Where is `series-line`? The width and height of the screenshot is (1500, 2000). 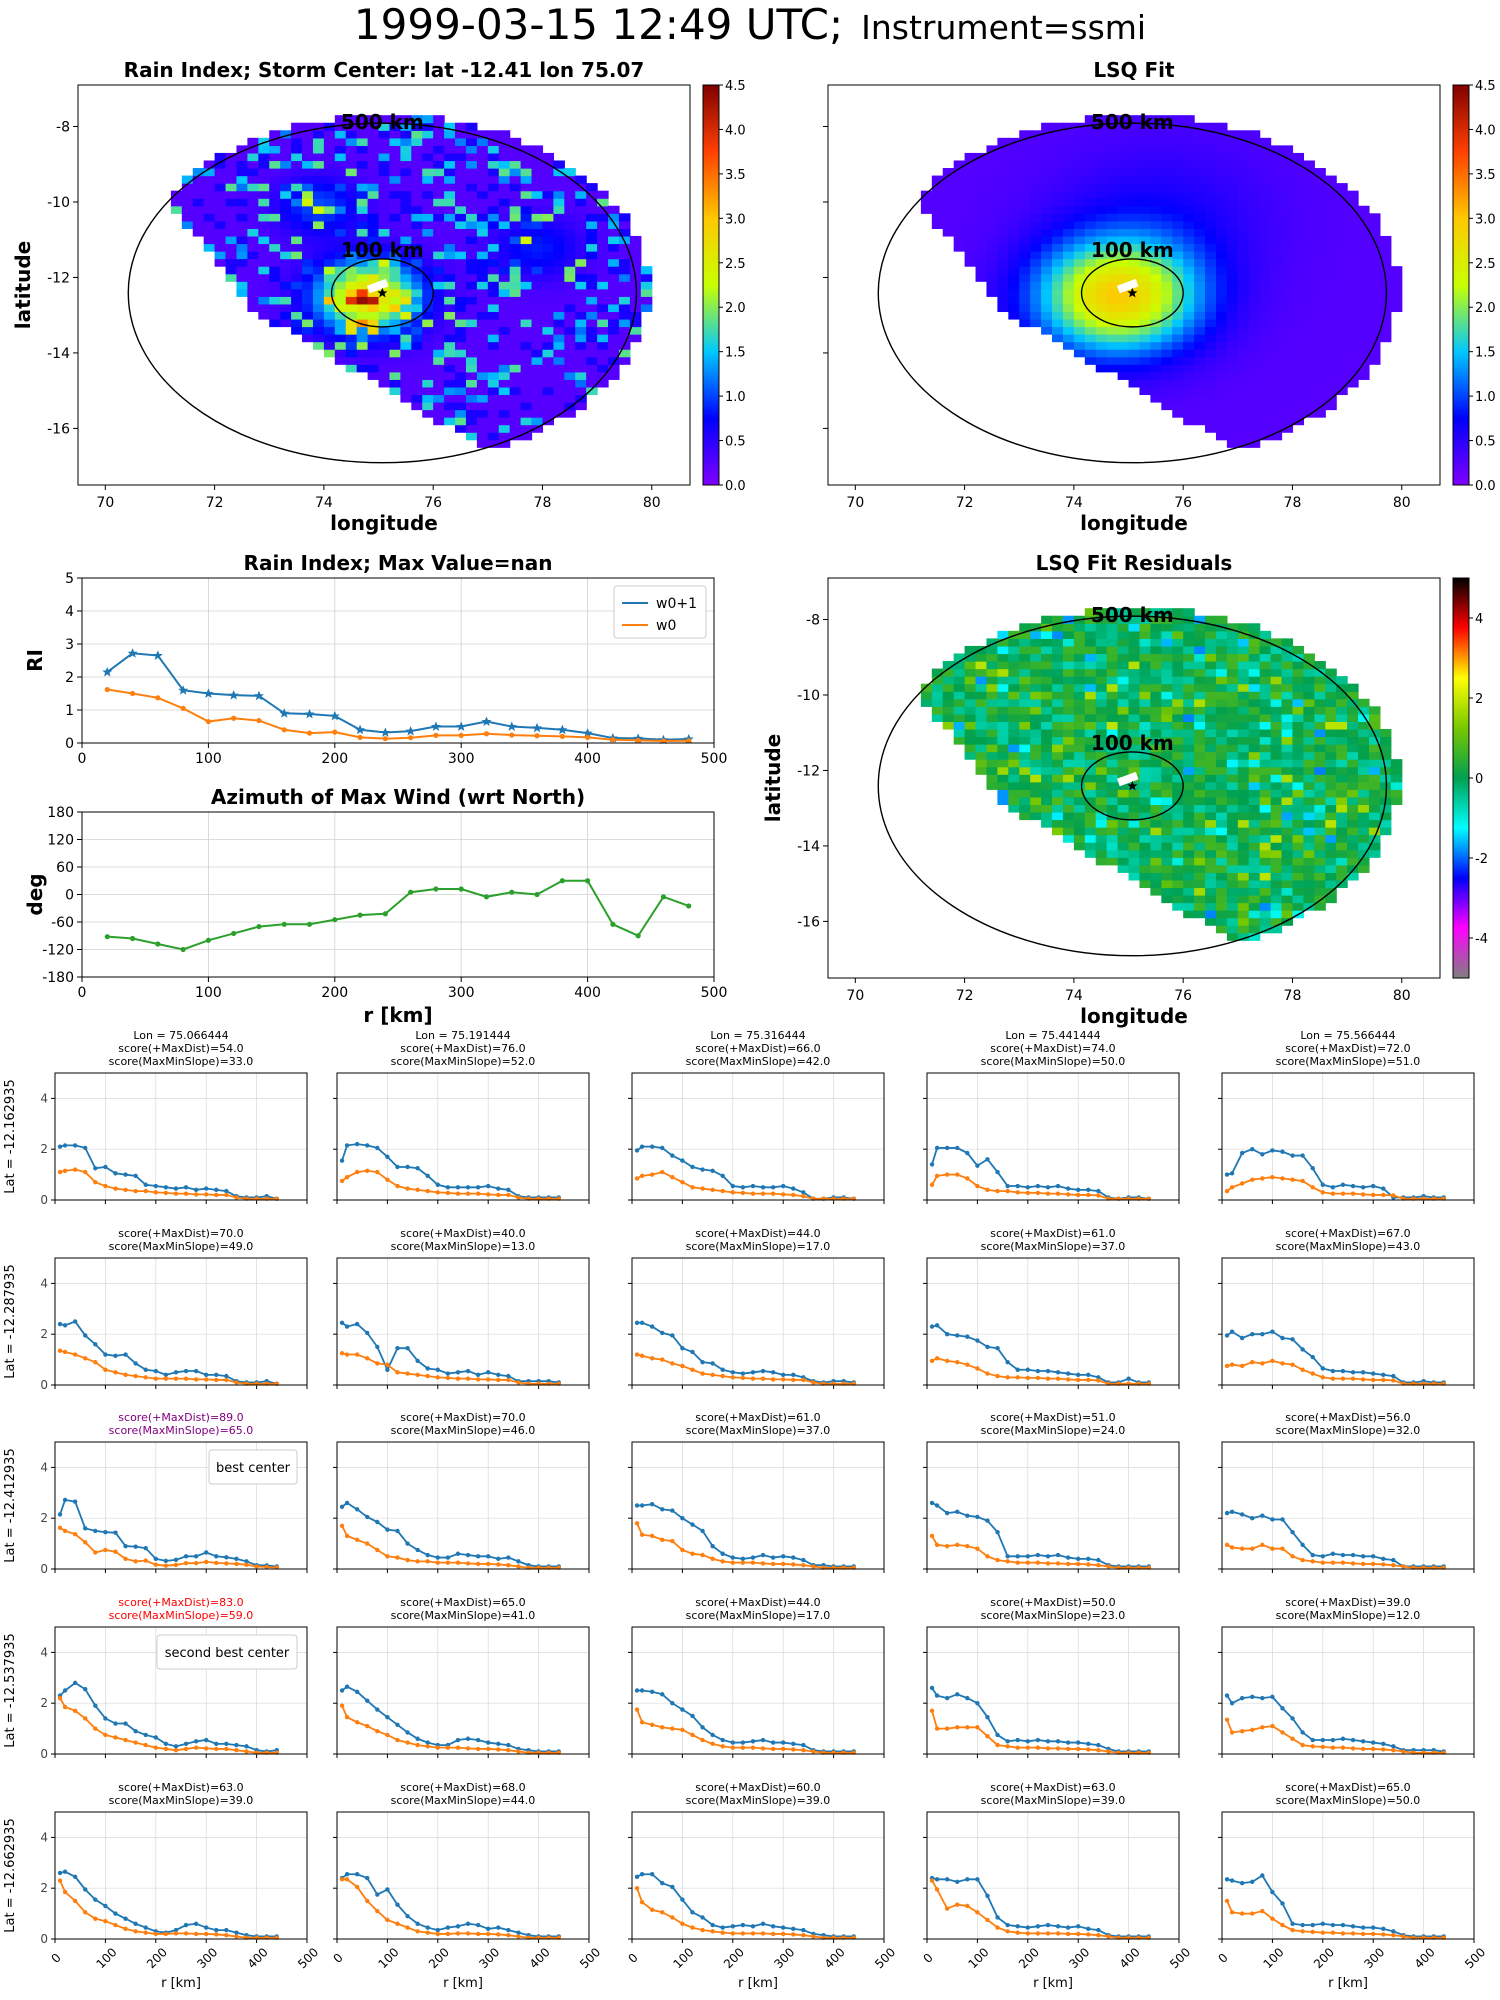 series-line is located at coordinates (168, 1352).